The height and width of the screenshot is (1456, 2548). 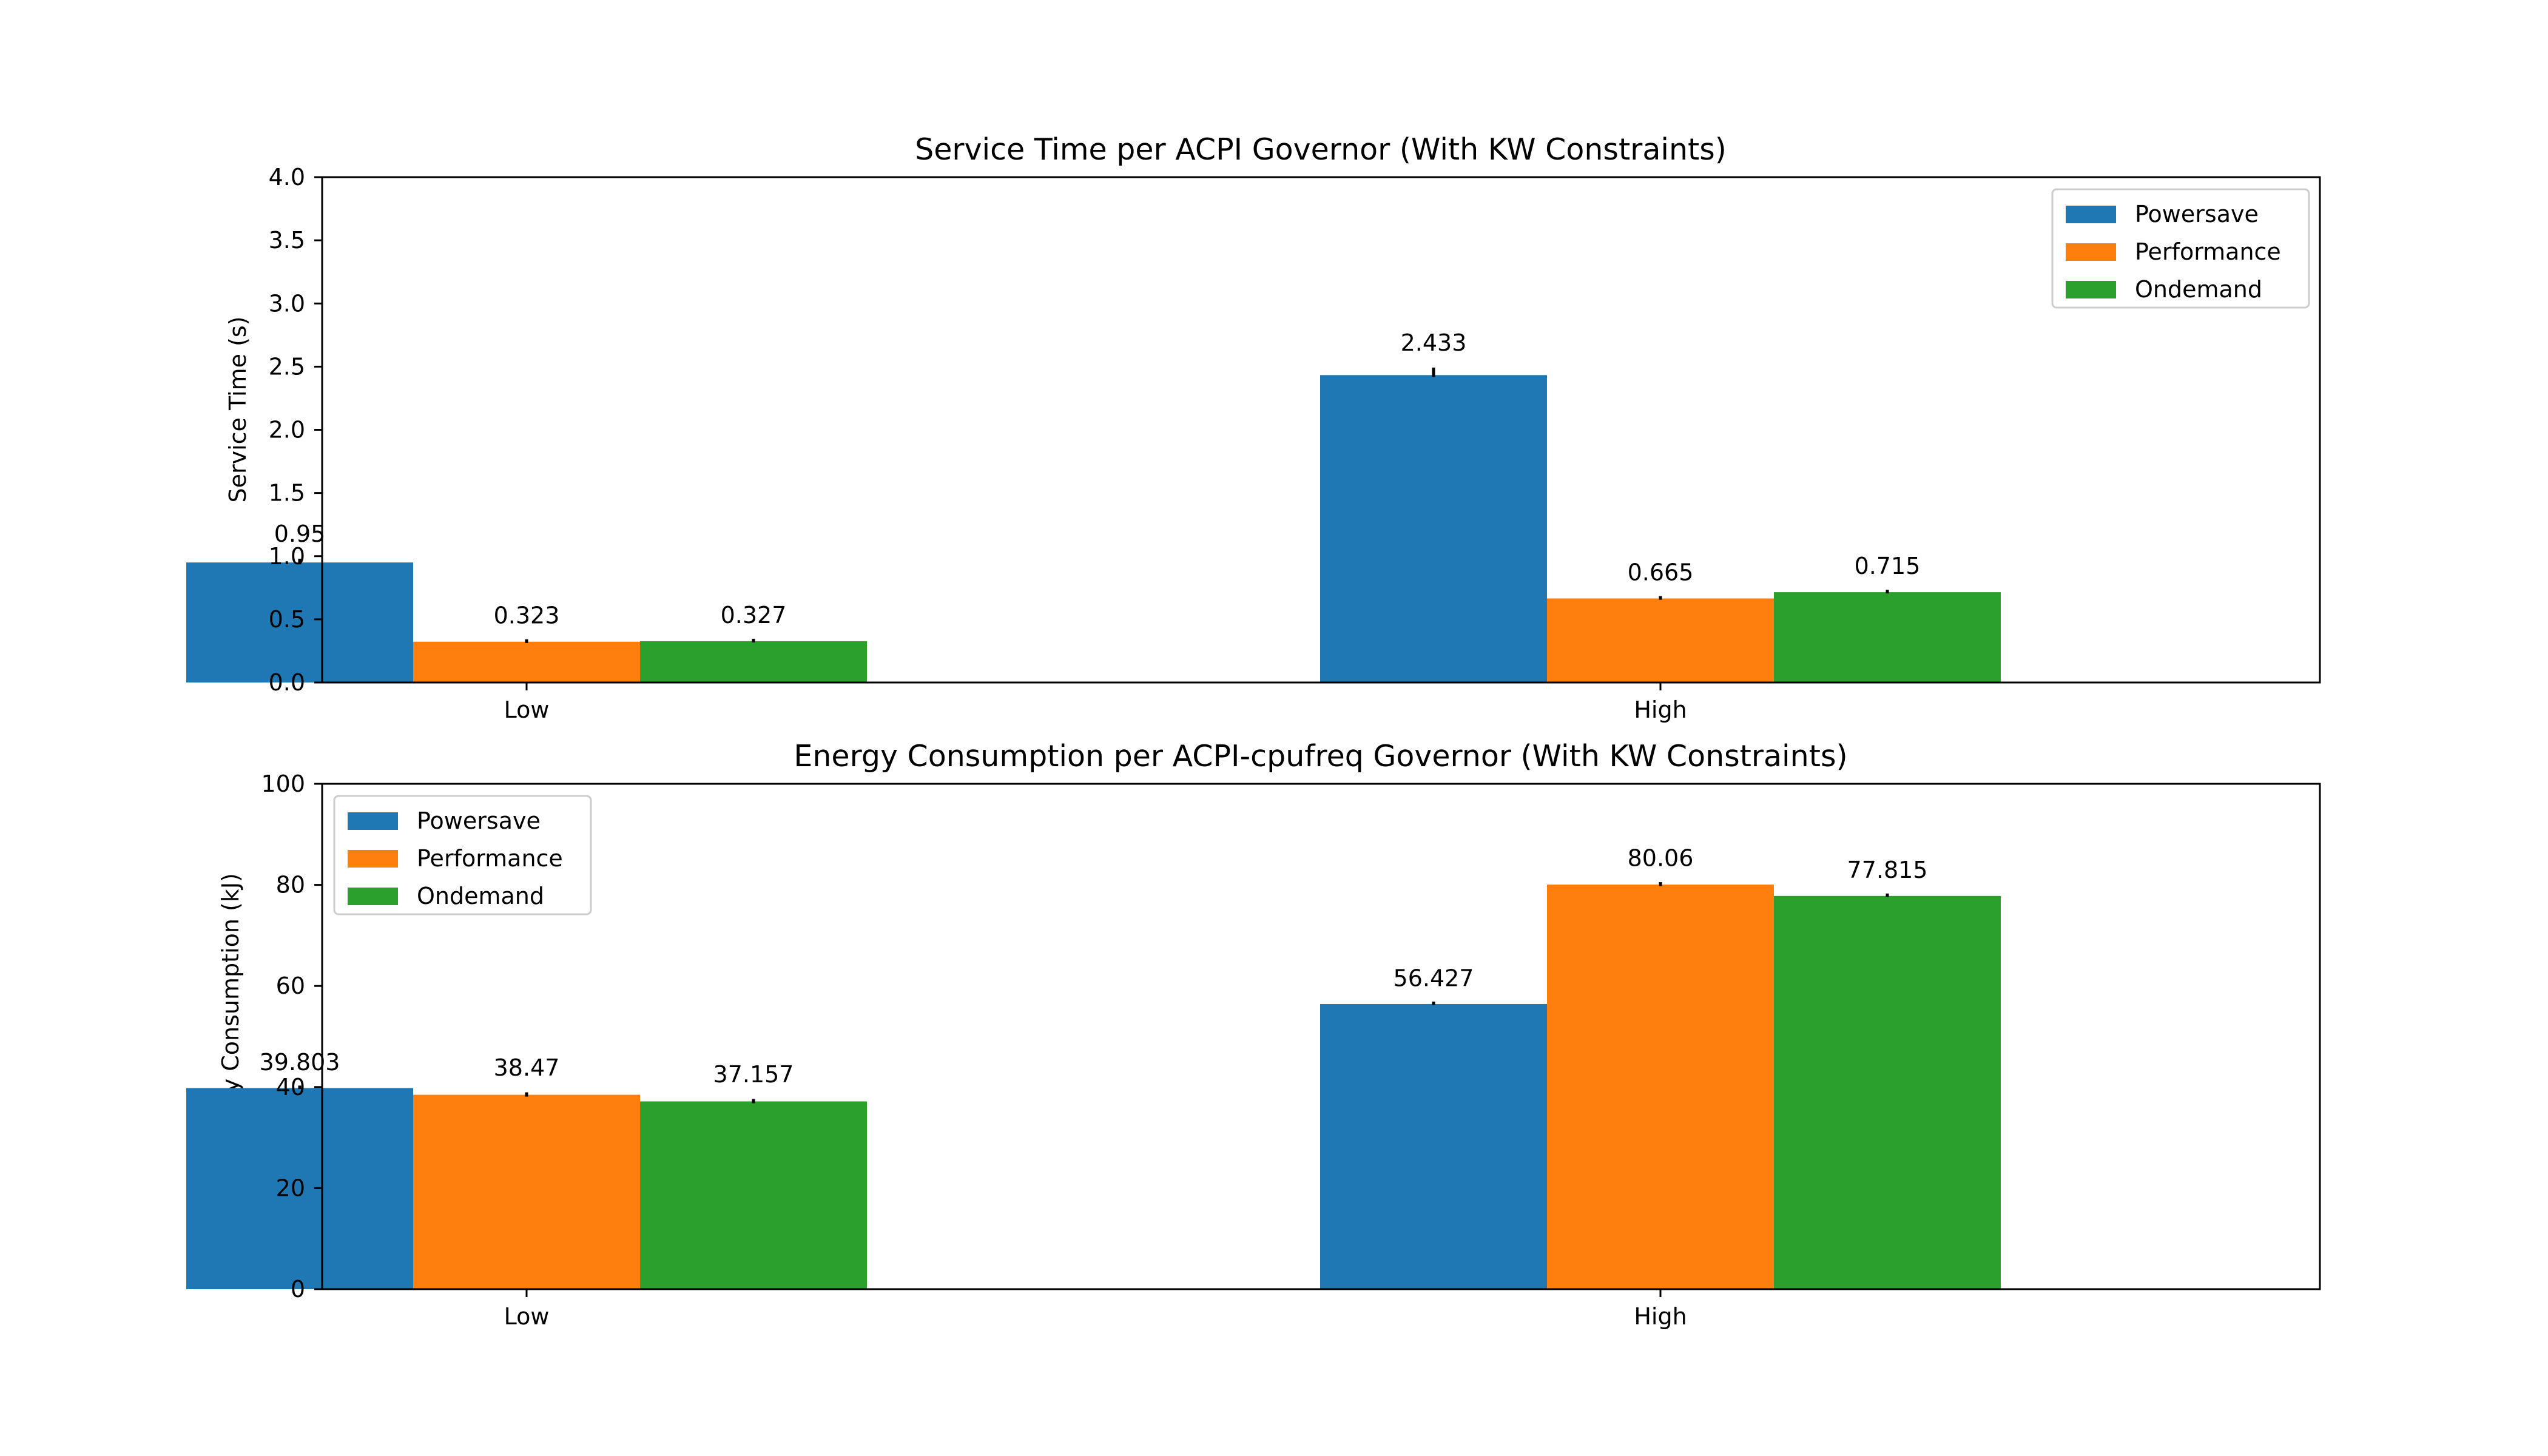 I want to click on service-time-legend: Powersave Performance Ondemand, so click(x=2180, y=248).